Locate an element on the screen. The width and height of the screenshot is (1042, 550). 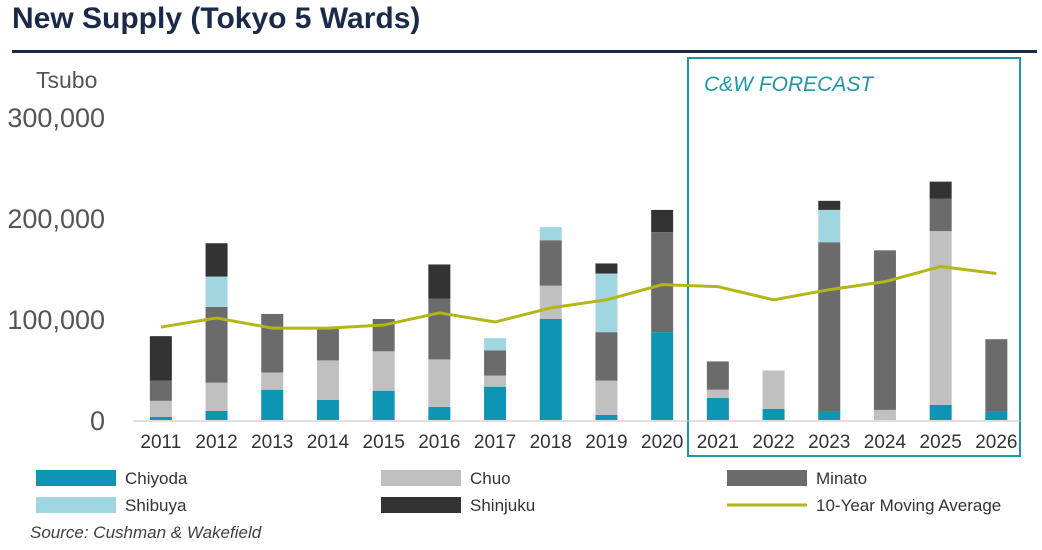
legend-swatch-shinjuku is located at coordinates (421, 505).